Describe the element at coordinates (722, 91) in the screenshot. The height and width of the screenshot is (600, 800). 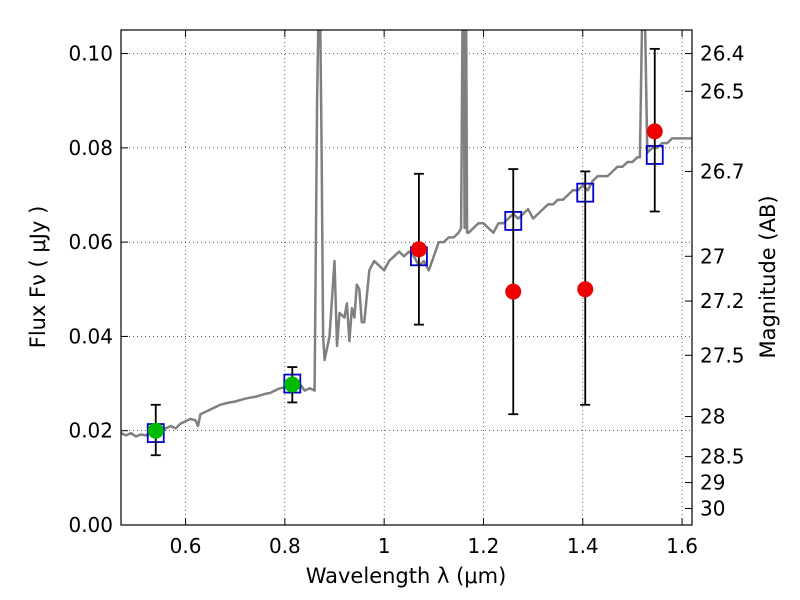
I see `right-tick-label: 26.5` at that location.